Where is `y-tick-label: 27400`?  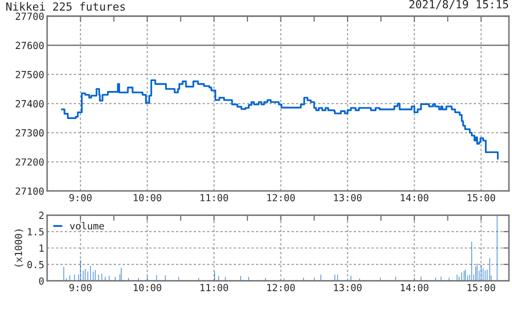 y-tick-label: 27400 is located at coordinates (30, 104).